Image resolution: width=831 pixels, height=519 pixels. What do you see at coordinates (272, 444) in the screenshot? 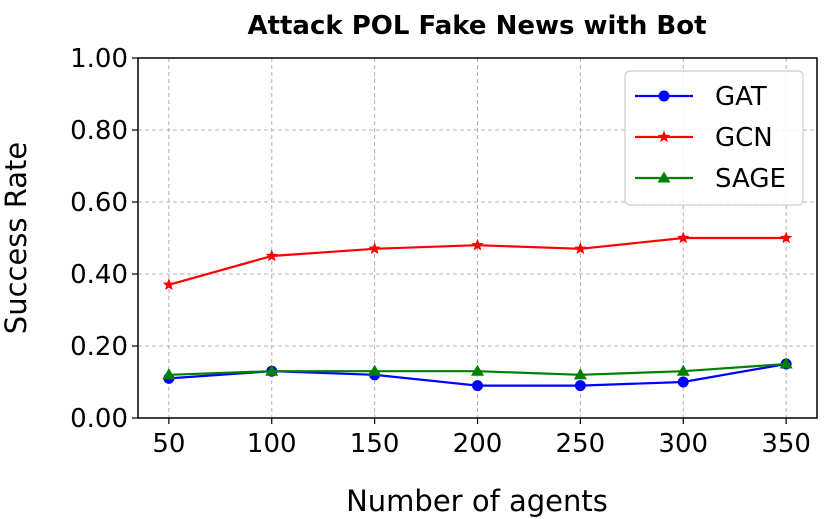
I see `x-tick-label: 100` at bounding box center [272, 444].